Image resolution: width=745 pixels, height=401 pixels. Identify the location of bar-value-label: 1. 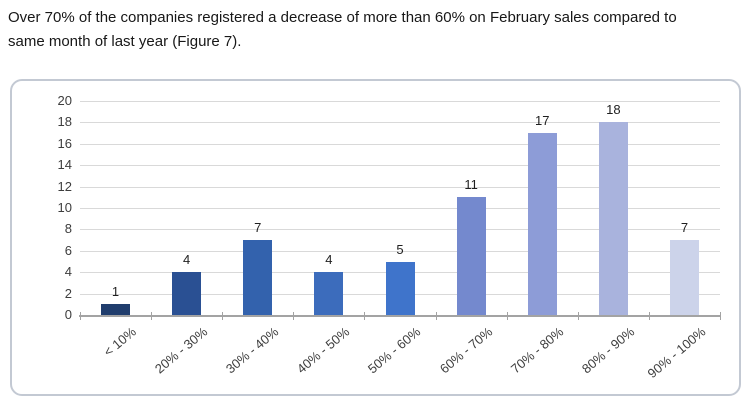
(115, 292).